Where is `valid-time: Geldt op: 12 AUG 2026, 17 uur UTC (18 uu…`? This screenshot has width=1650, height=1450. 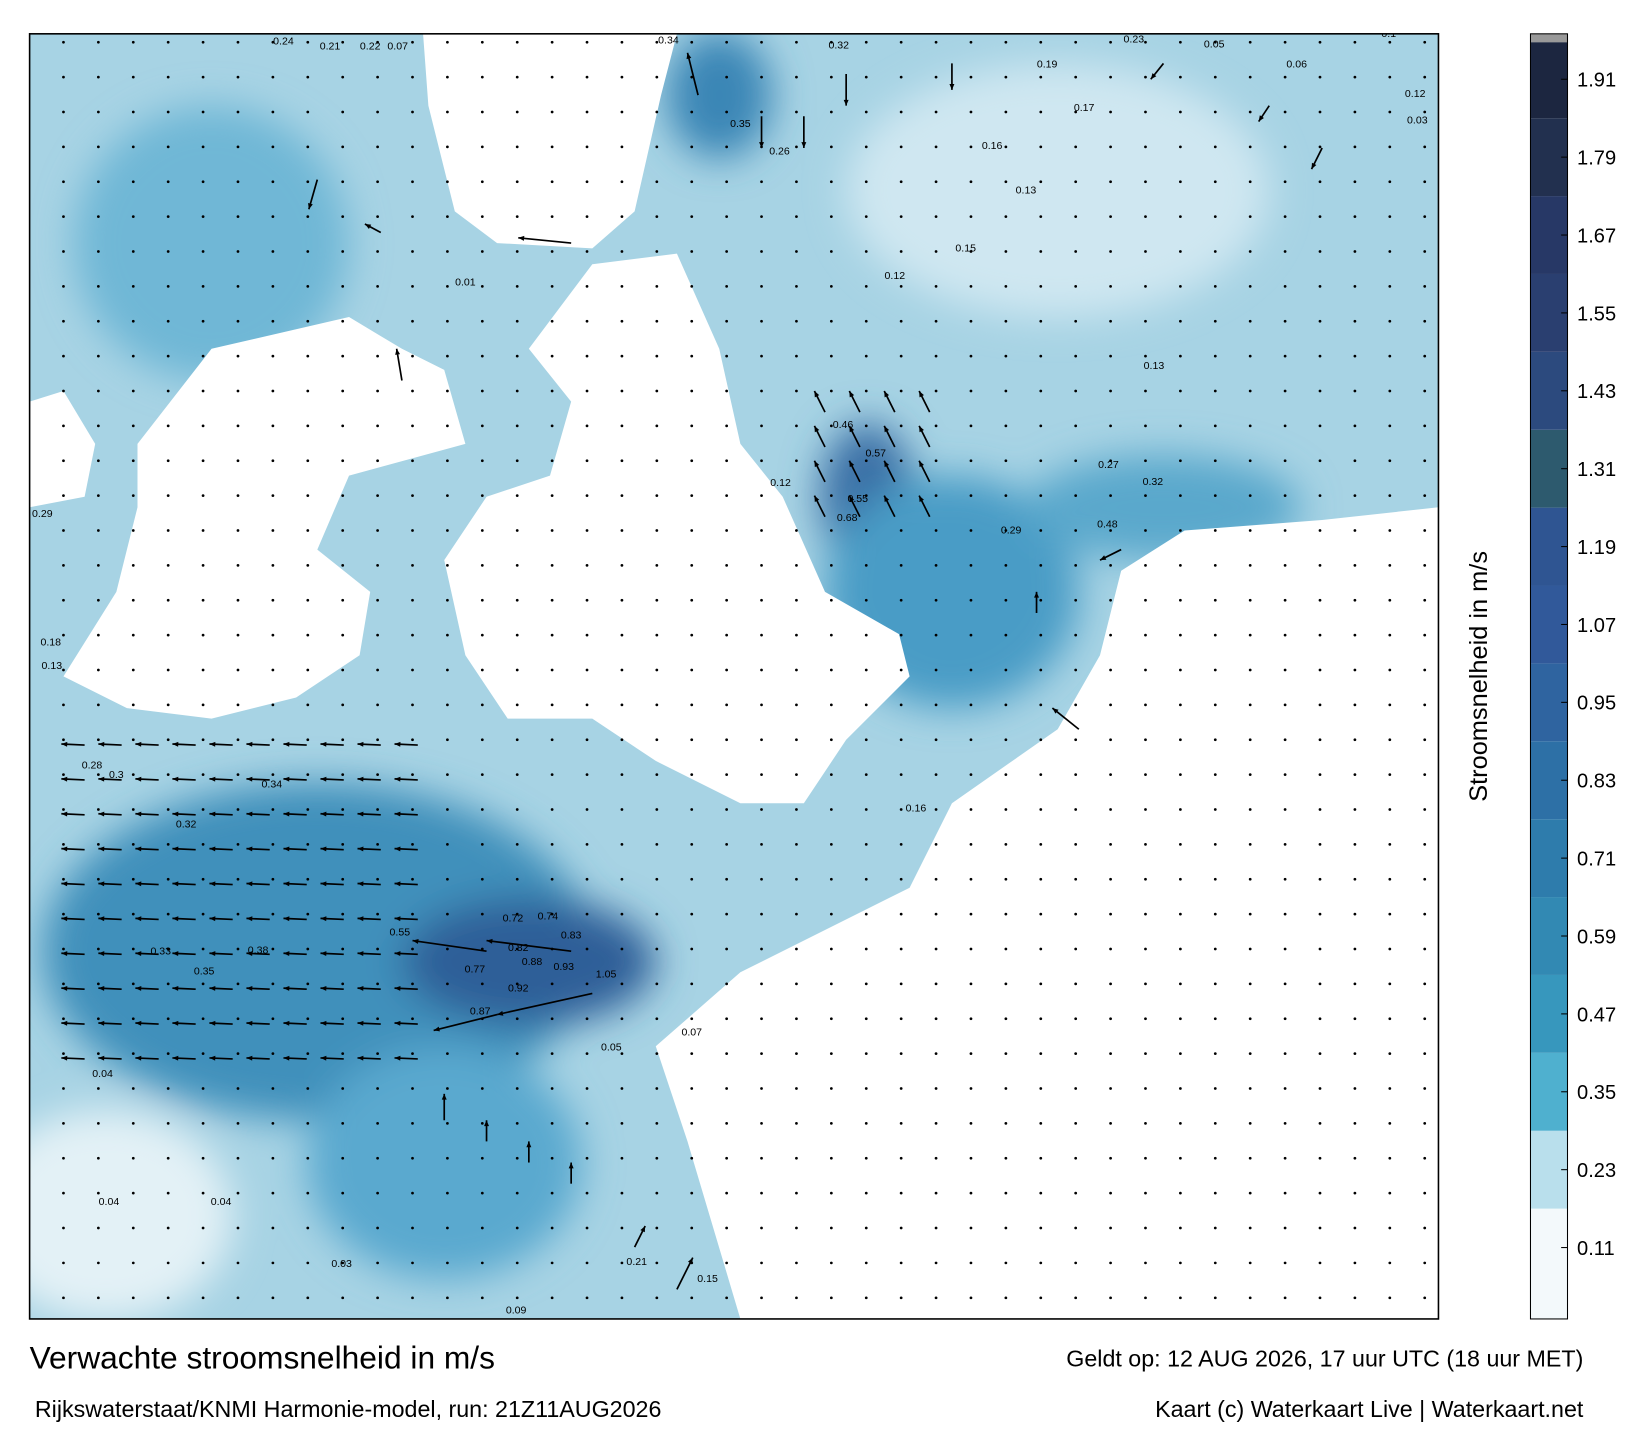
valid-time: Geldt op: 12 AUG 2026, 17 uur UTC (18 uu… is located at coordinates (1324, 1359).